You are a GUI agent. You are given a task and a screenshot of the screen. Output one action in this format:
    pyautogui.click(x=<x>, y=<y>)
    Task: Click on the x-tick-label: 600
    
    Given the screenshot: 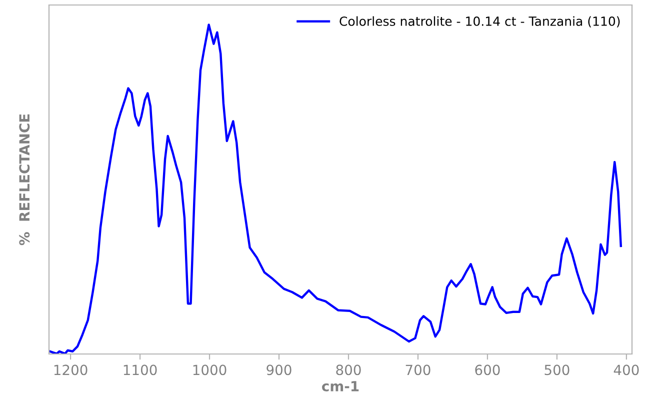 What is the action you would take?
    pyautogui.click(x=487, y=370)
    